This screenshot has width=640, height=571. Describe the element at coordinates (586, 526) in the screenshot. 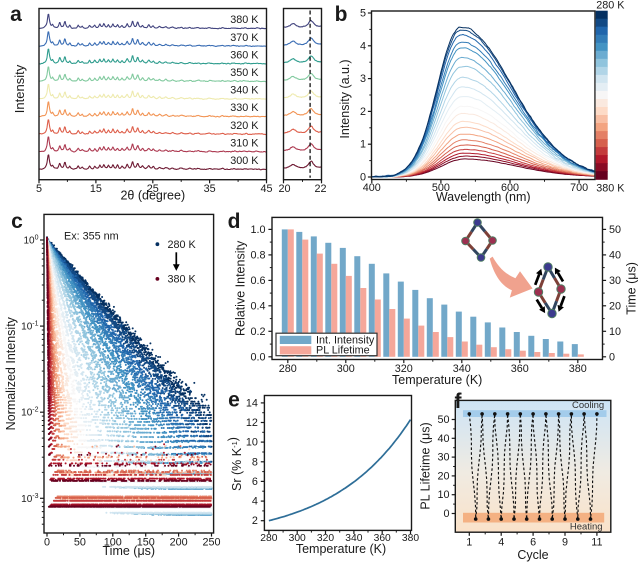

I see `svg-text: Heating` at that location.